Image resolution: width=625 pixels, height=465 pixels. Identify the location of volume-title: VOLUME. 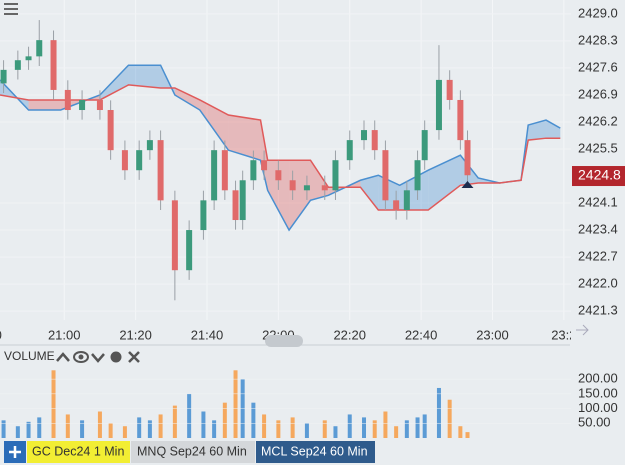
(29, 356).